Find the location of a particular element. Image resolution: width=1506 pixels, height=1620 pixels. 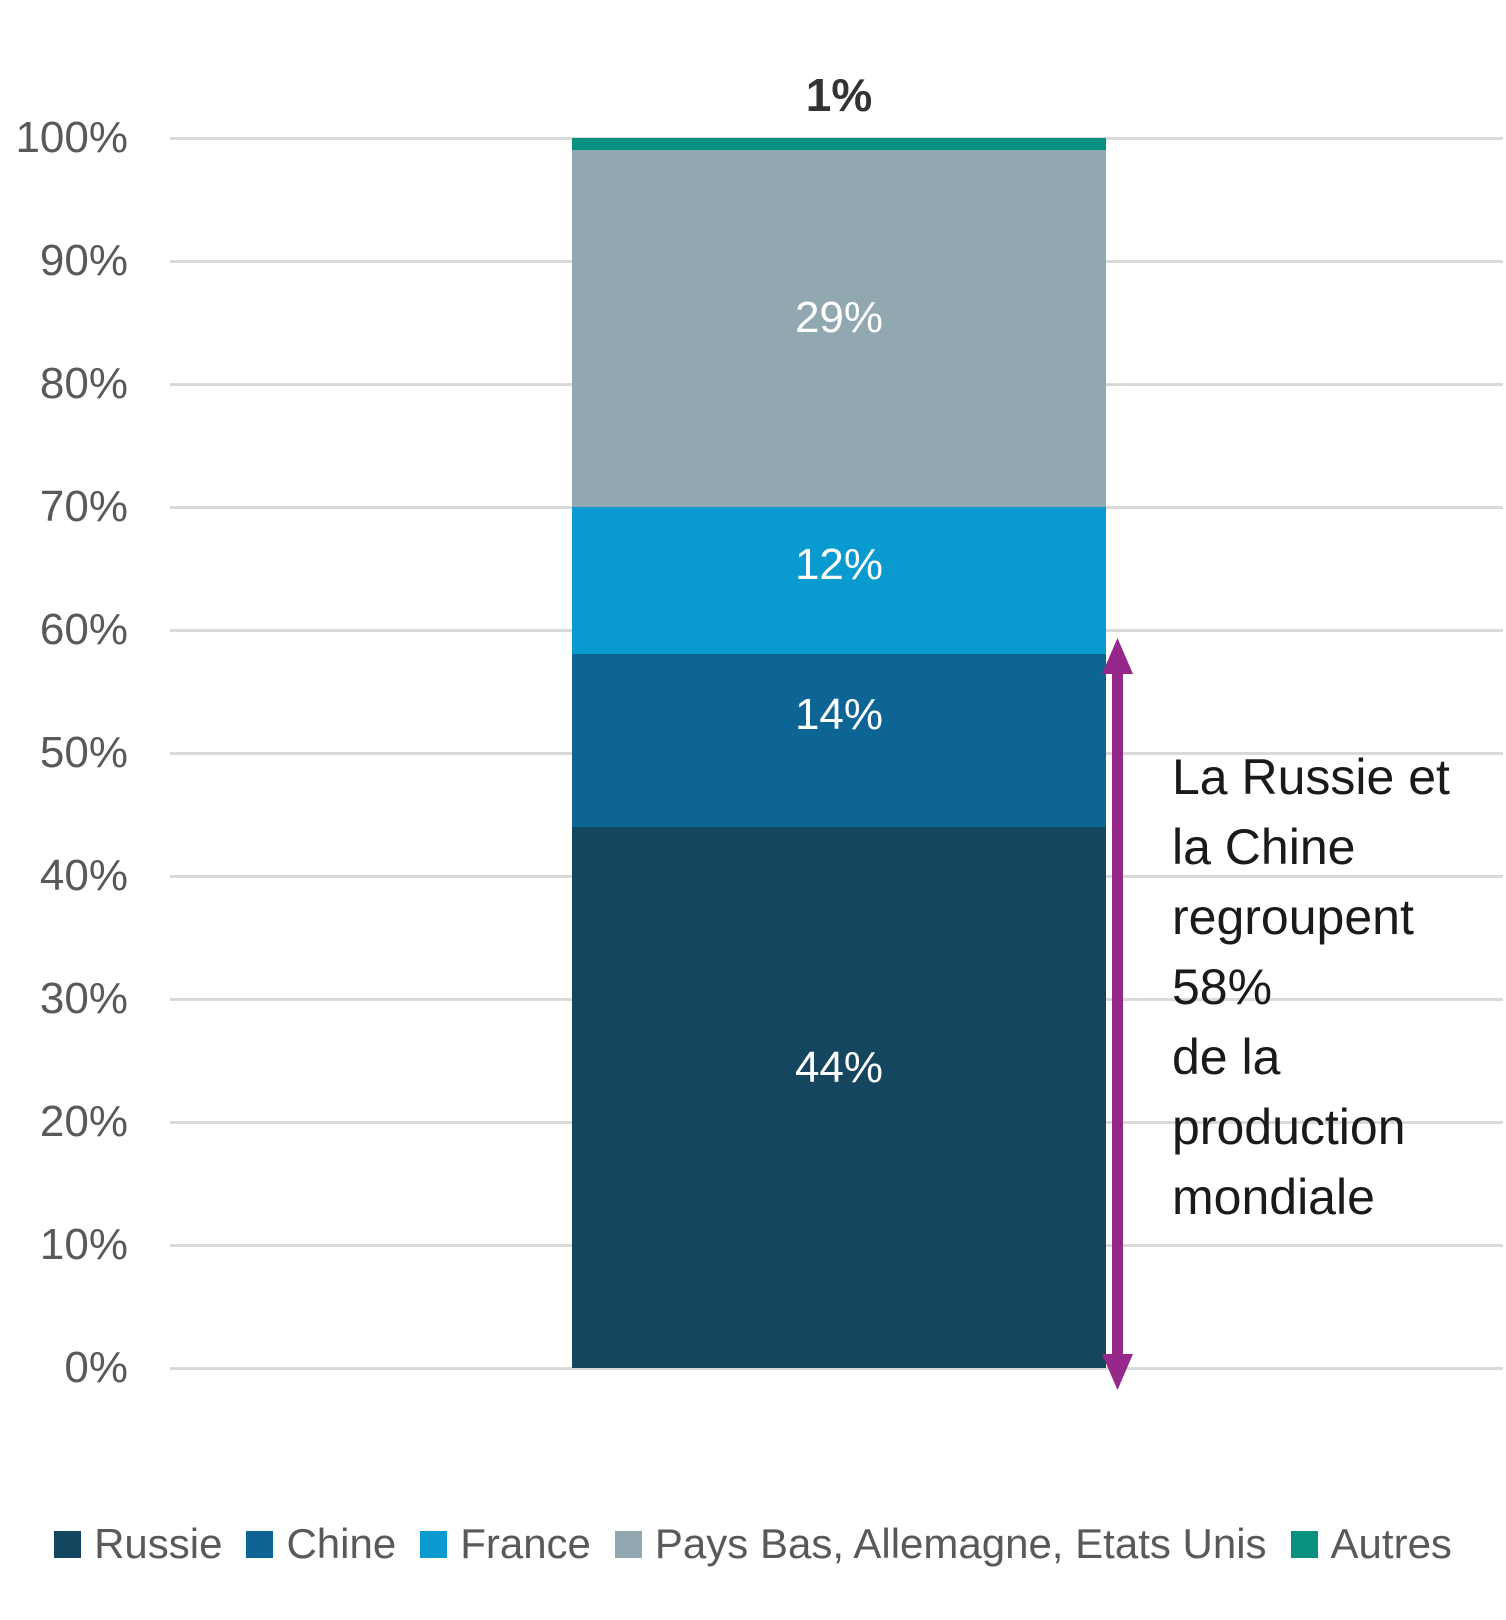

legend-item-chine: Chine is located at coordinates (321, 1544).